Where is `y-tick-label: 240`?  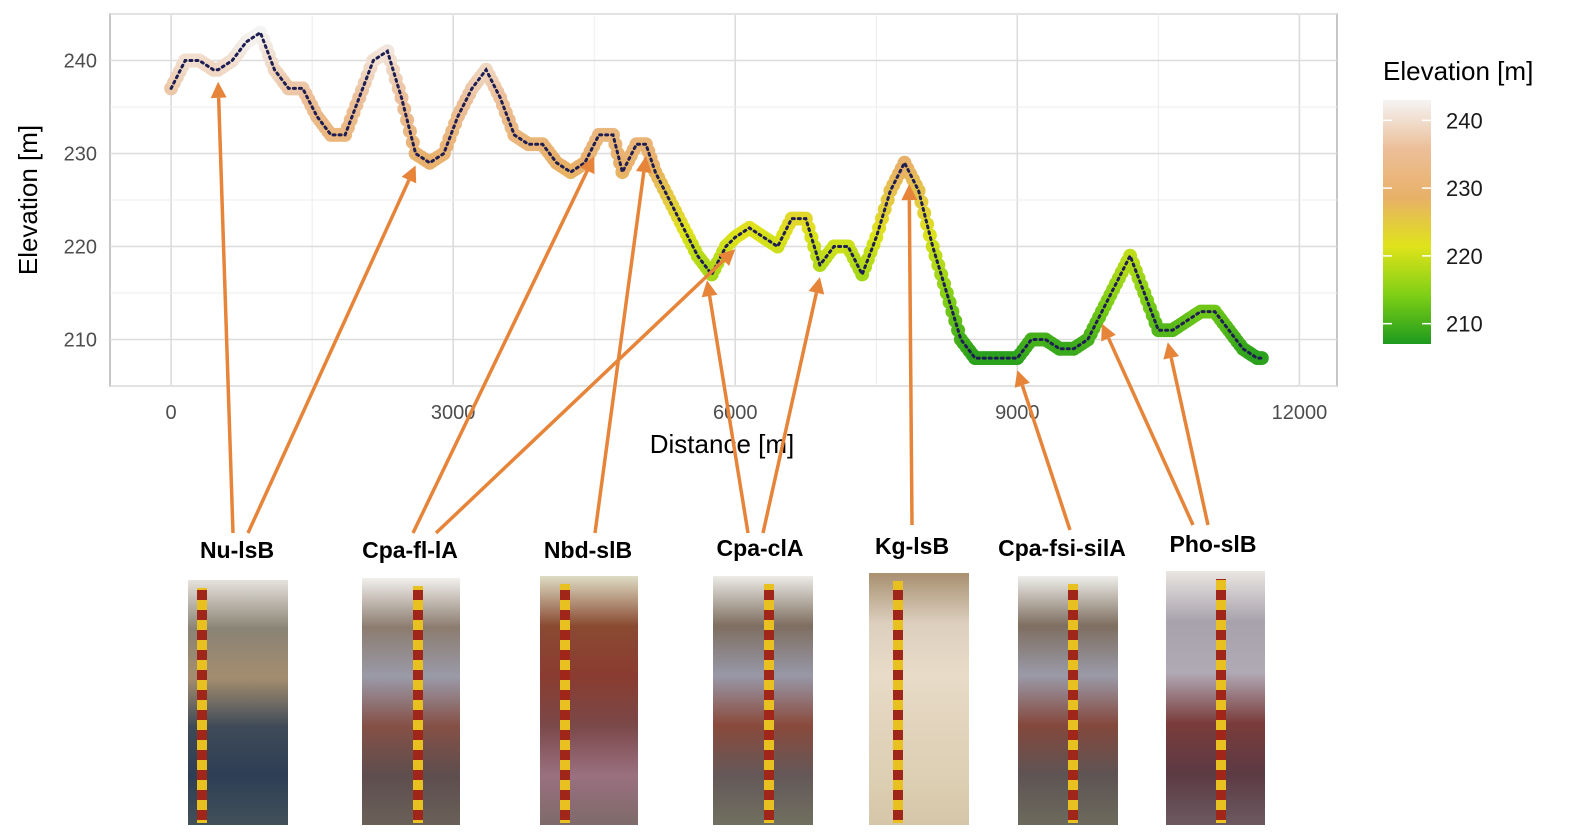 y-tick-label: 240 is located at coordinates (80, 62).